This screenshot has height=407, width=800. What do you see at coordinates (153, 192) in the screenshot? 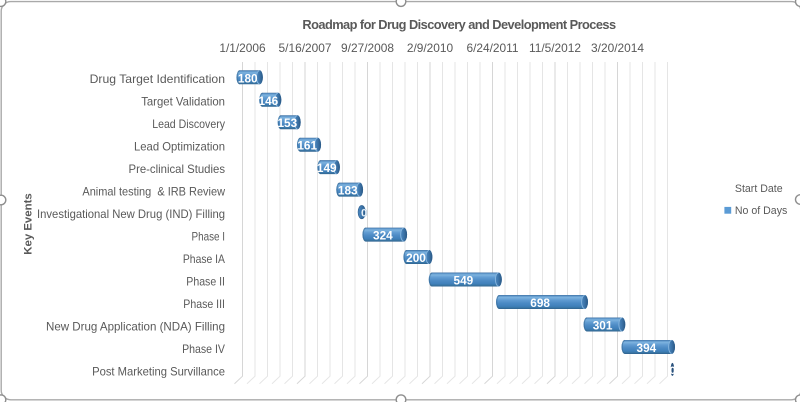
I see `svg-text: Animal testing & IRB Review` at bounding box center [153, 192].